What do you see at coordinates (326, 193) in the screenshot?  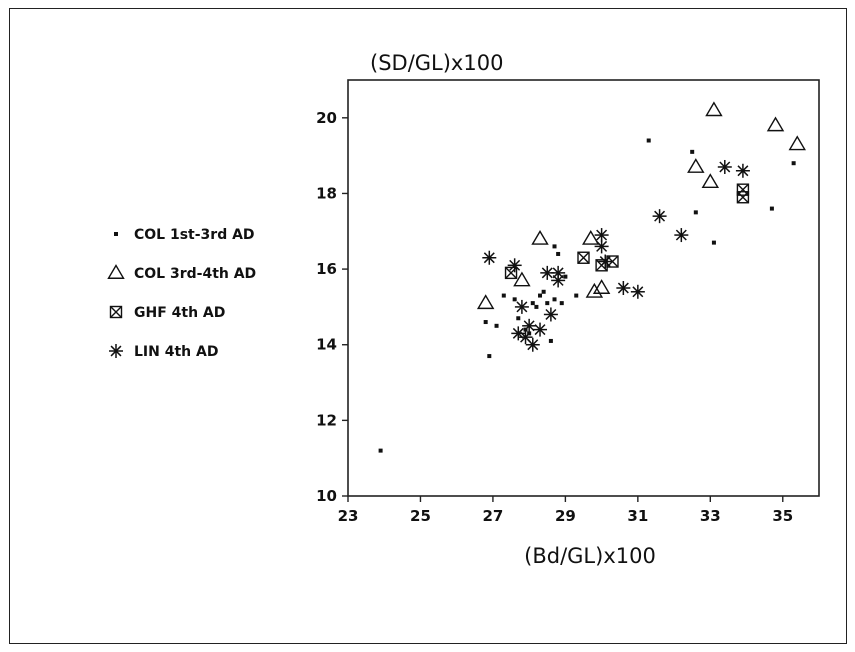 I see `y-tick-label: 18` at bounding box center [326, 193].